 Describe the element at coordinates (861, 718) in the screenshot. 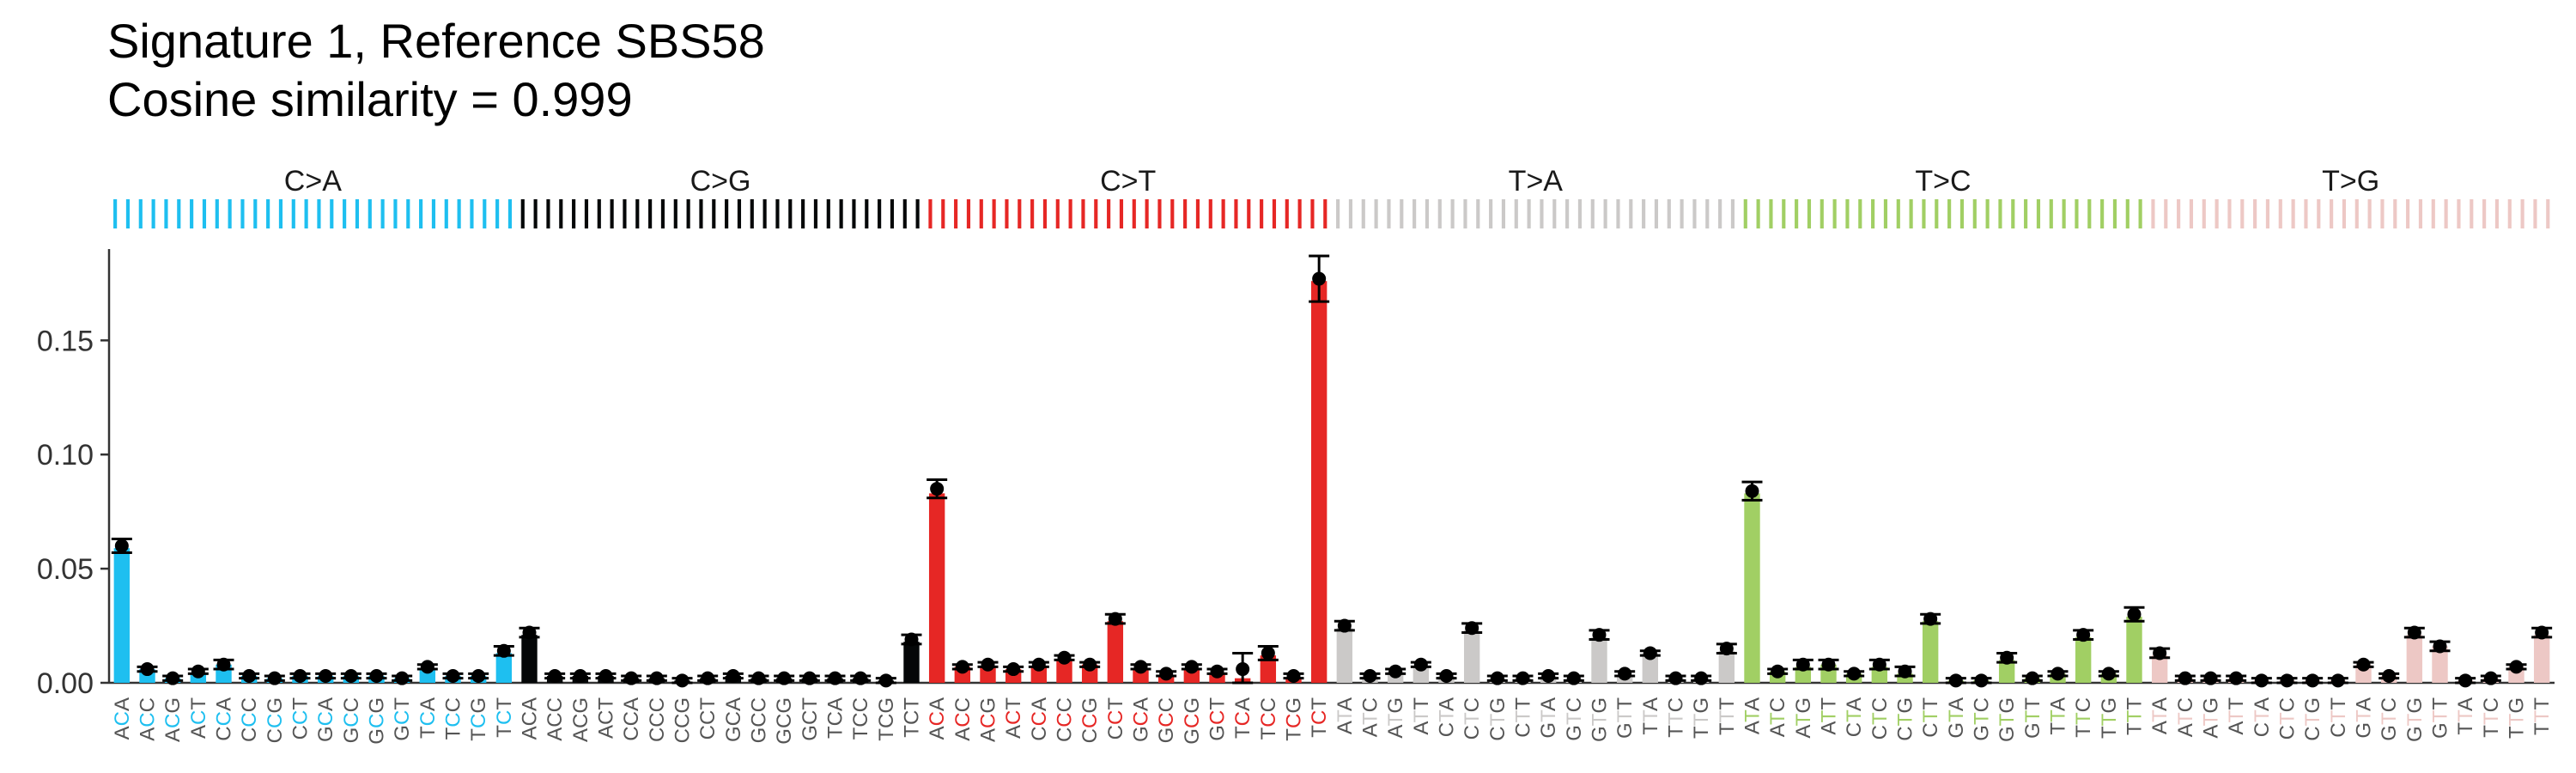

I see `x-tick-label: TCC` at that location.